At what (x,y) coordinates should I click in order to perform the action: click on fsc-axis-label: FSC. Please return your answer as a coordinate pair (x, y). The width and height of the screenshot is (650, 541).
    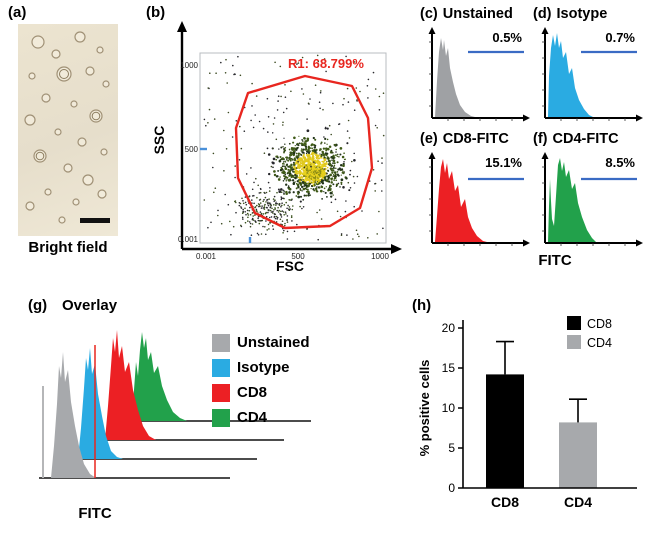
    Looking at the image, I should click on (290, 266).